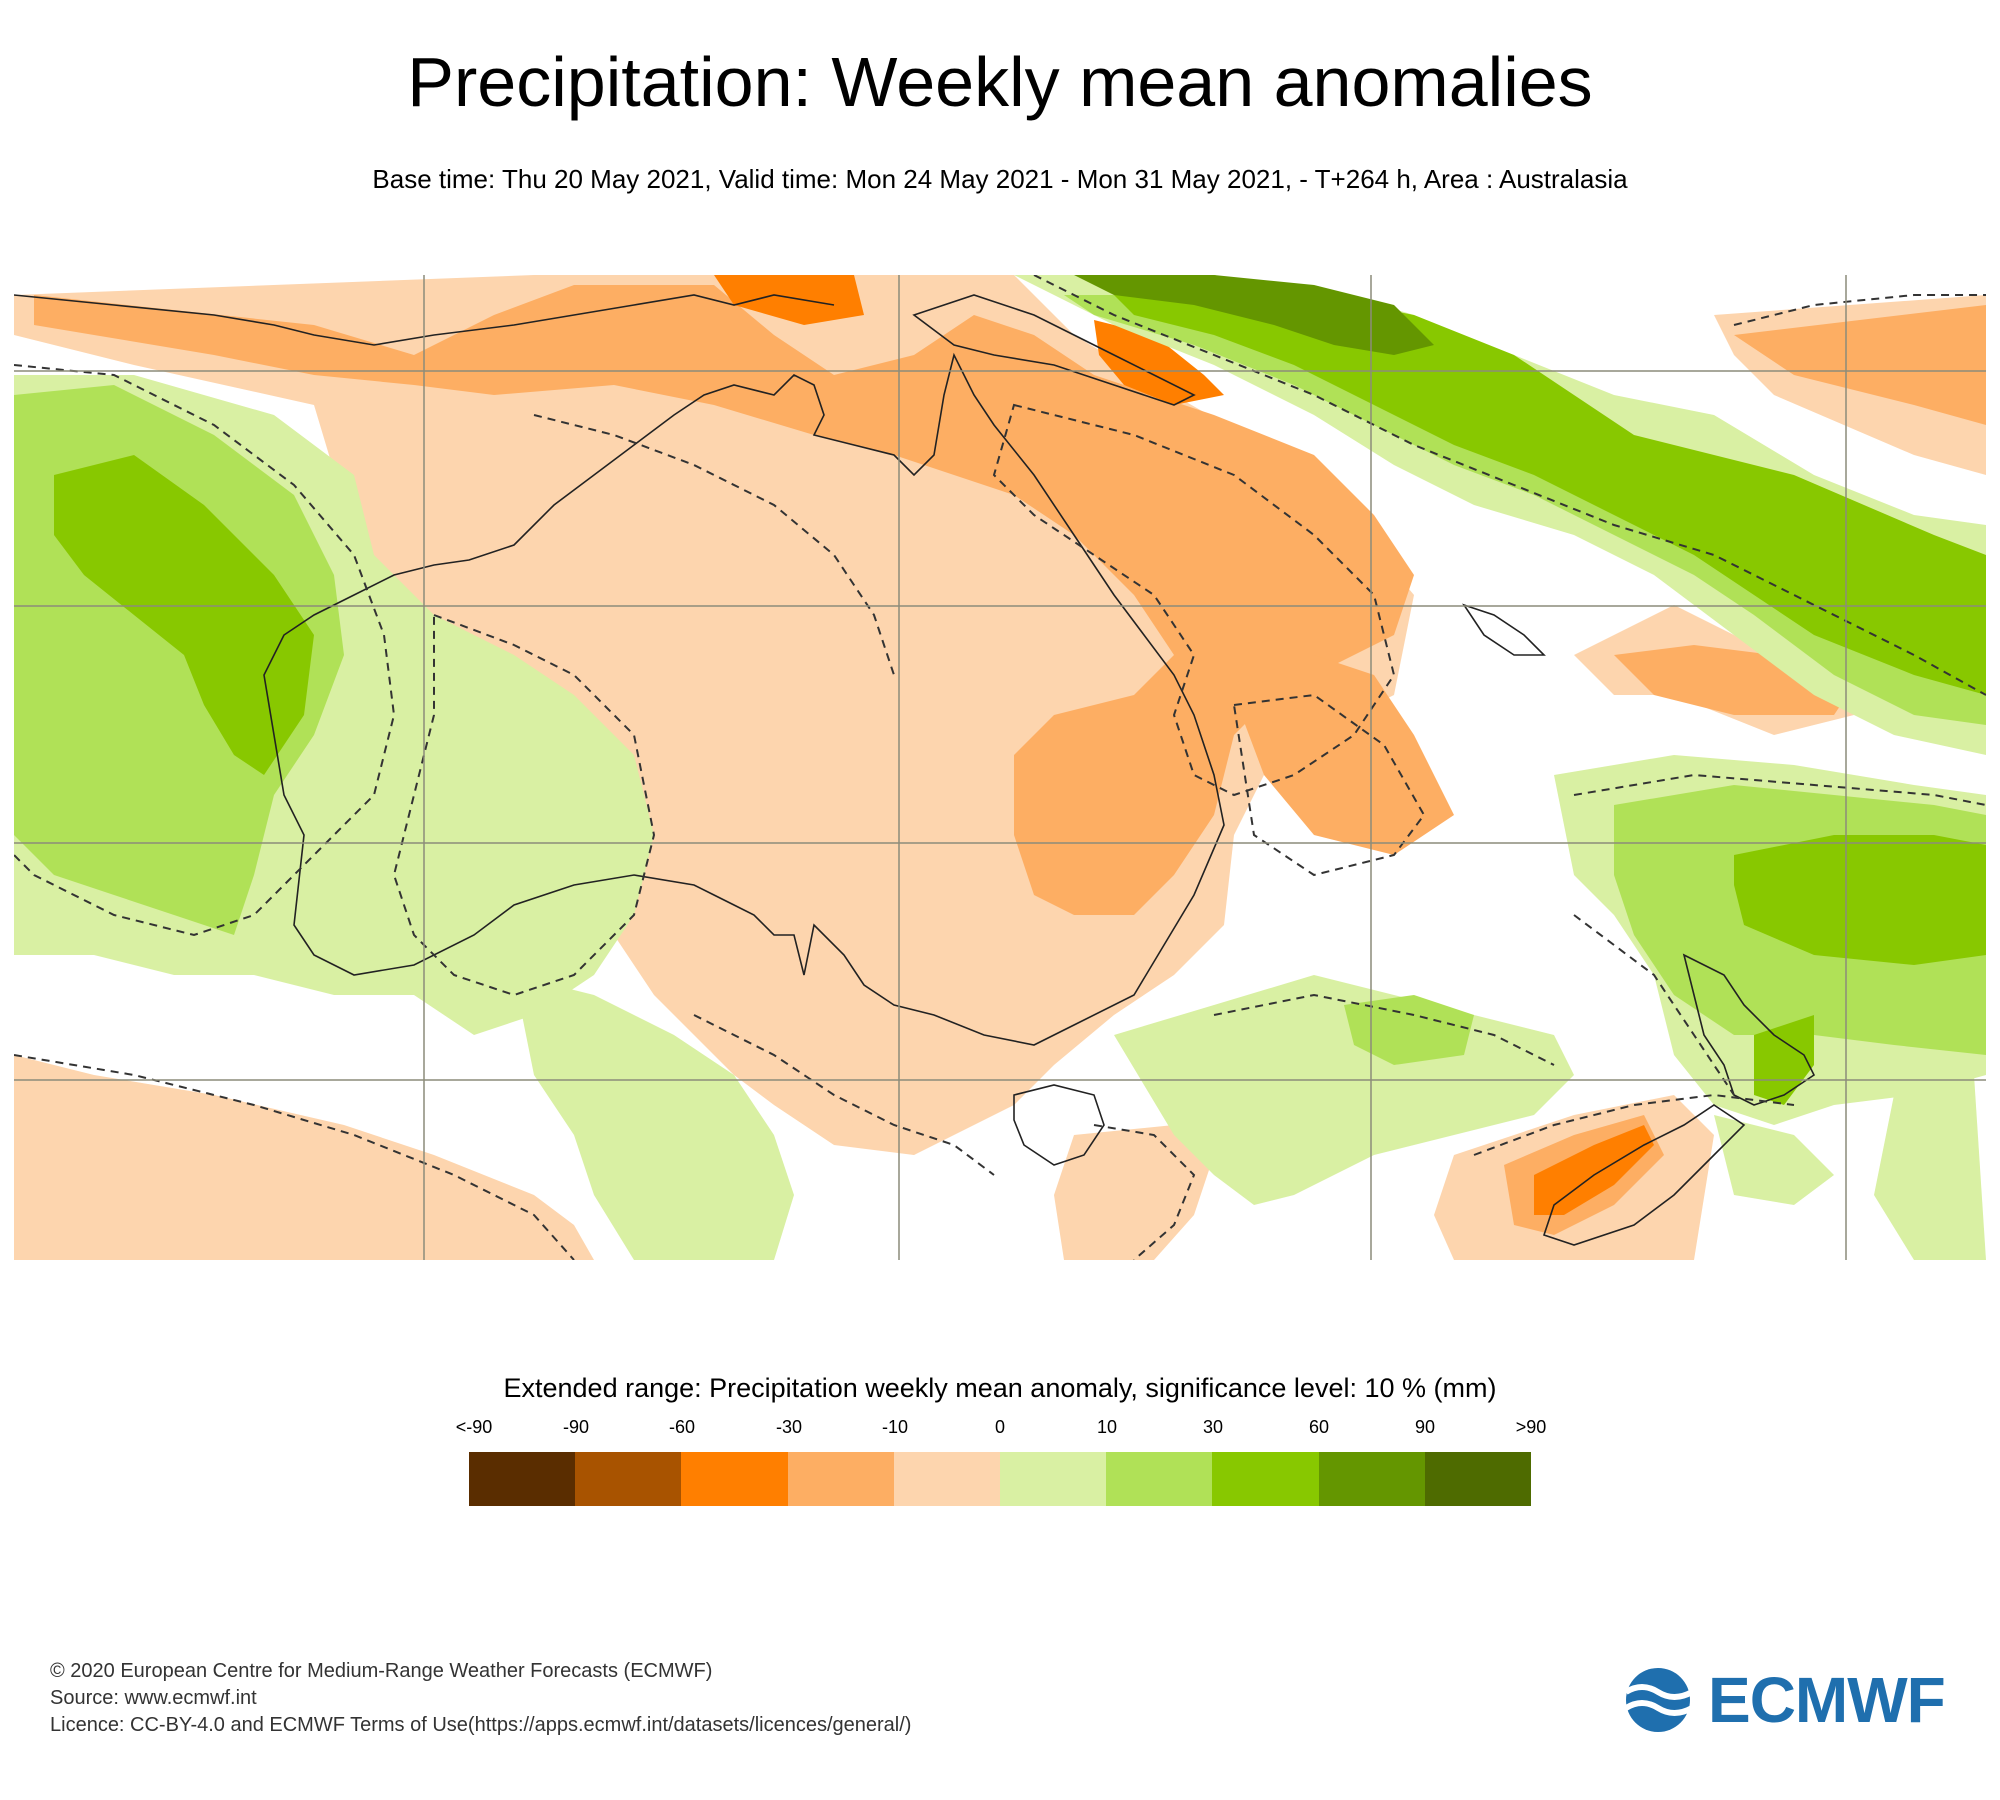 This screenshot has width=2000, height=1800. I want to click on legend-label: -90, so click(576, 1427).